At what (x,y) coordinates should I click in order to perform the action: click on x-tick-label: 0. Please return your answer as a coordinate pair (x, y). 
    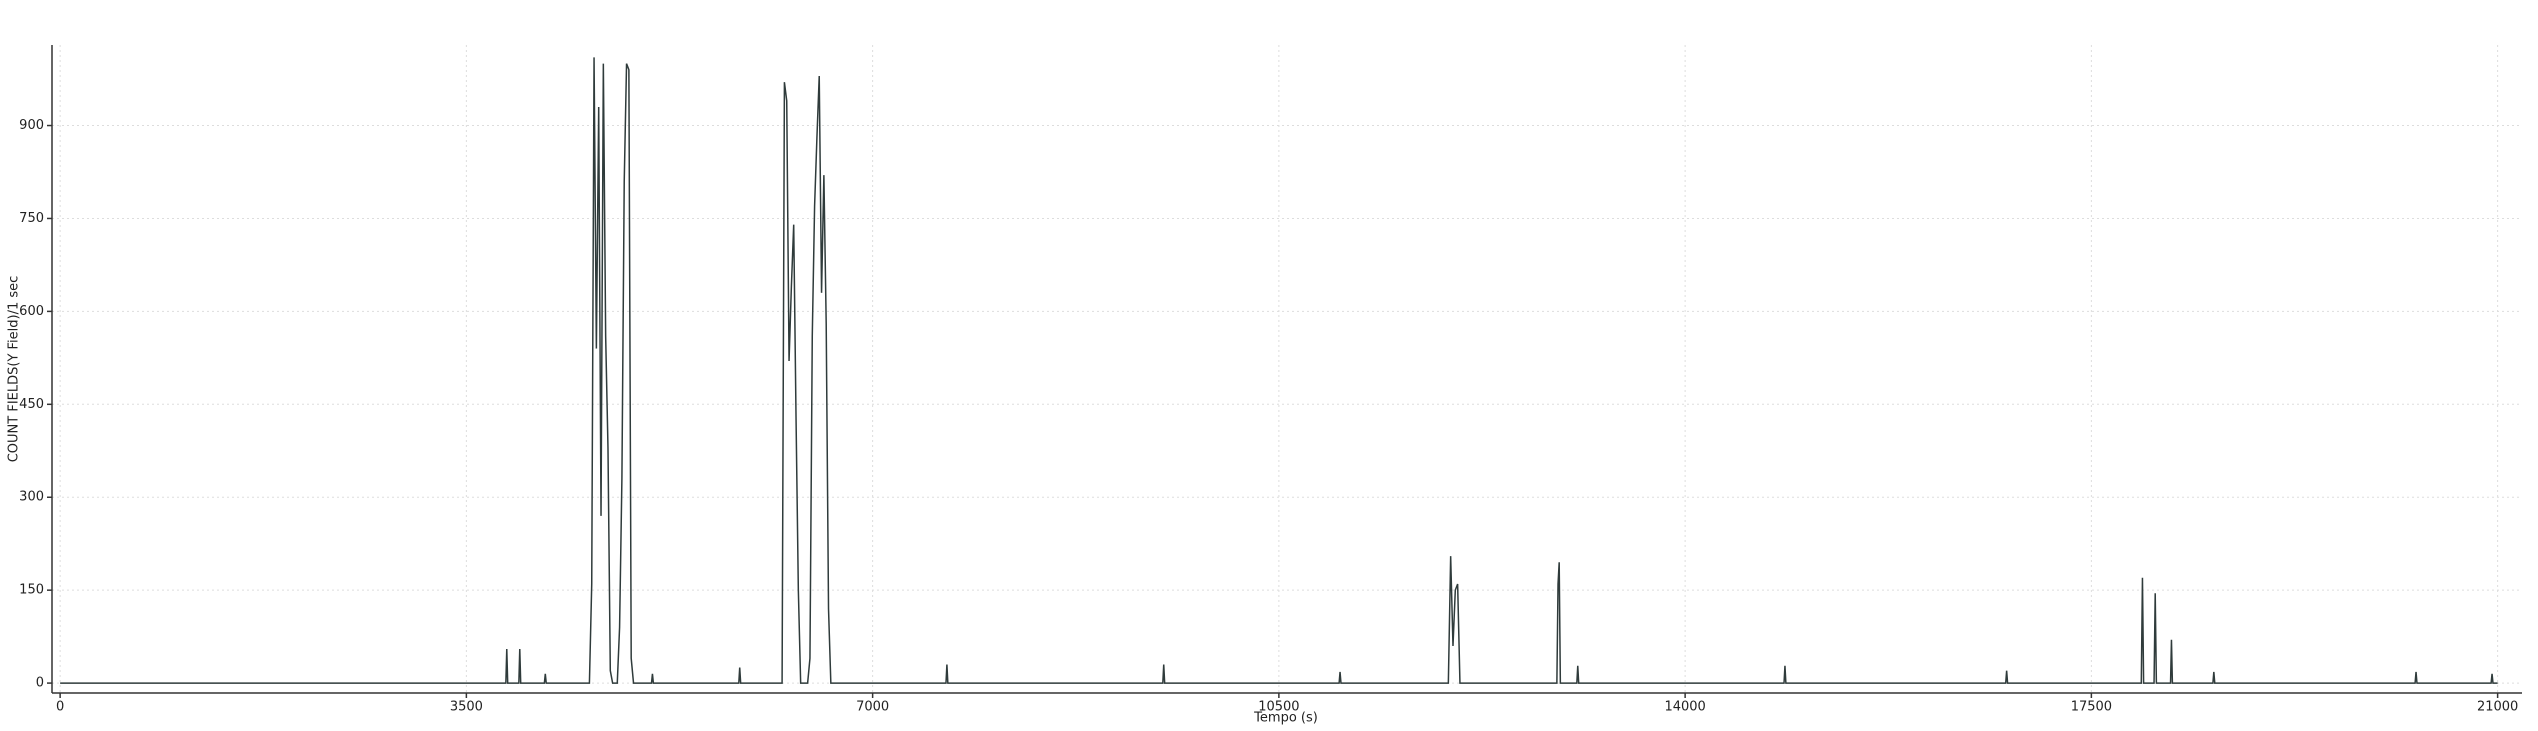
    Looking at the image, I should click on (60, 707).